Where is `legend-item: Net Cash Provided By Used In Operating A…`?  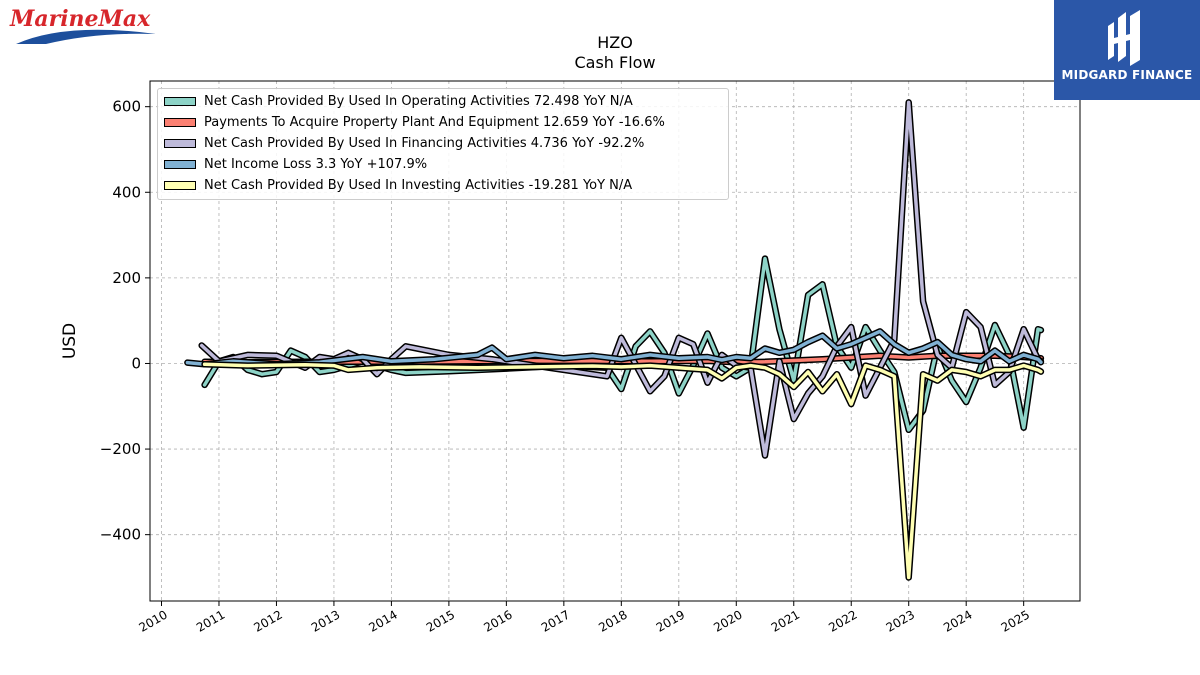
legend-item: Net Cash Provided By Used In Operating A… is located at coordinates (398, 101).